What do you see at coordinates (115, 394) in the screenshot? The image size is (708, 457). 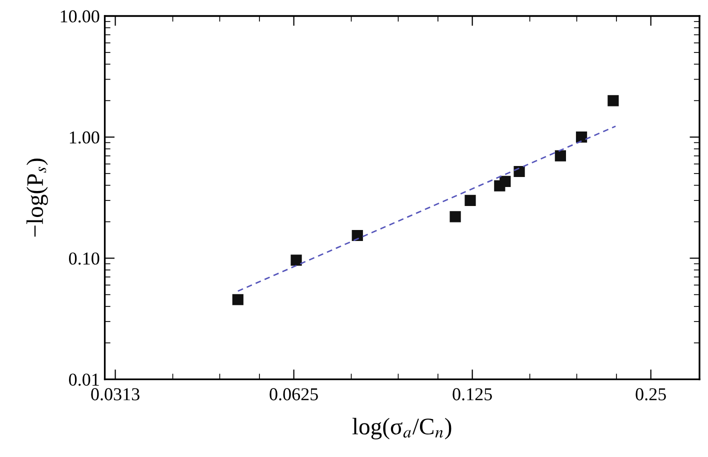 I see `x-tick-label: 0.0313` at bounding box center [115, 394].